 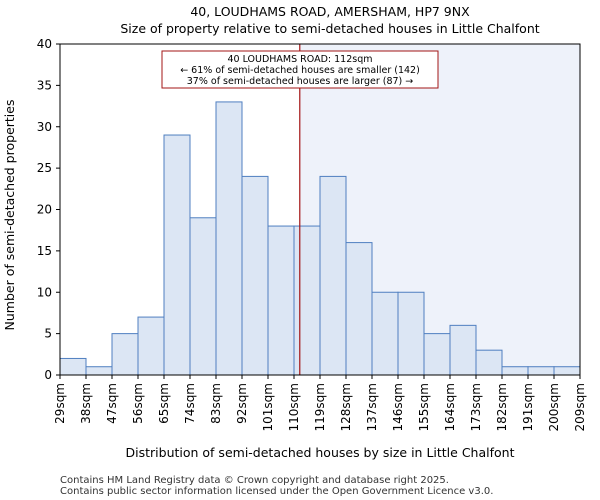 What do you see at coordinates (9, 215) in the screenshot?
I see `y-axis-label: Number of semi-detached properties` at bounding box center [9, 215].